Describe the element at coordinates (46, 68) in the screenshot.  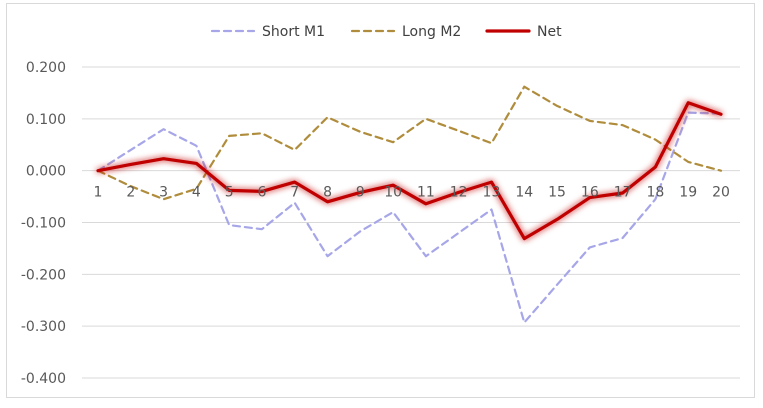
I see `y-tick-label: 0.200` at that location.